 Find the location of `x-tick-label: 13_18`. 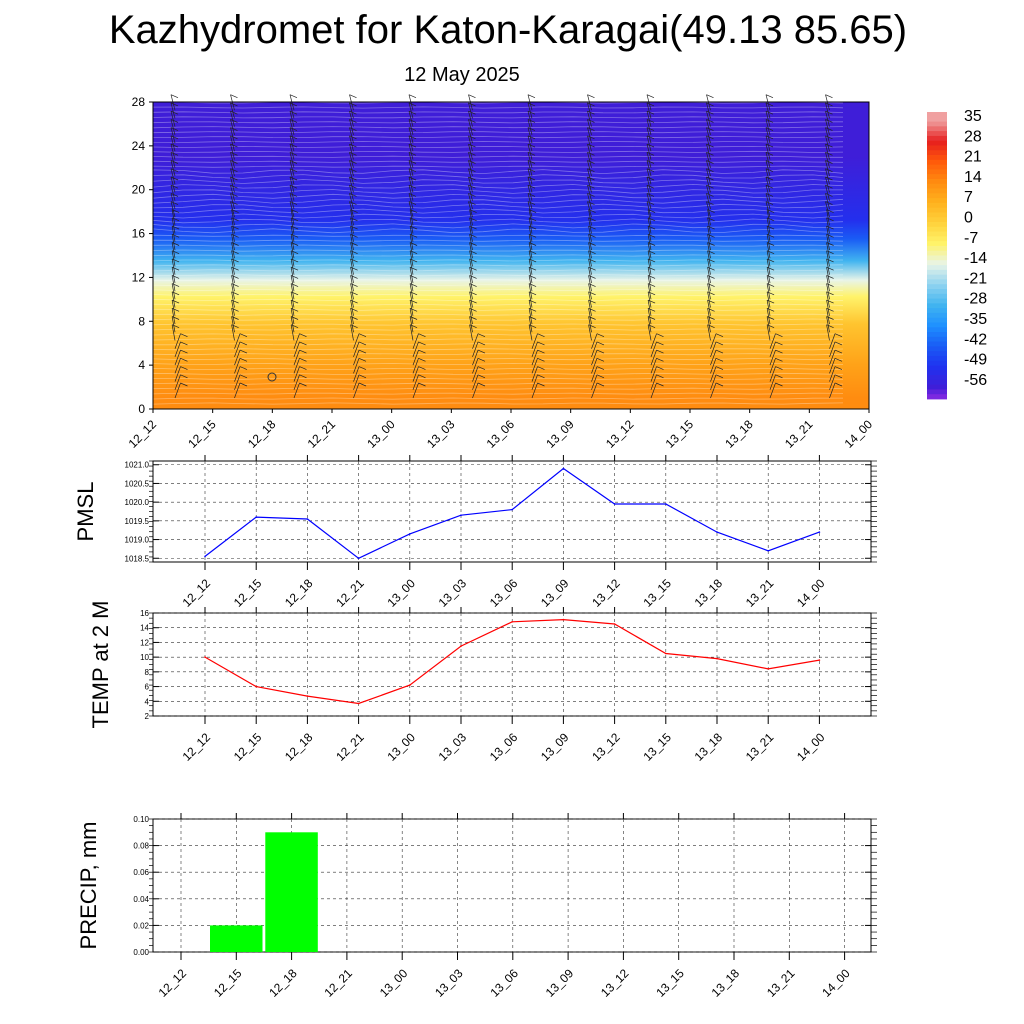

x-tick-label: 13_18 is located at coordinates (726, 983).